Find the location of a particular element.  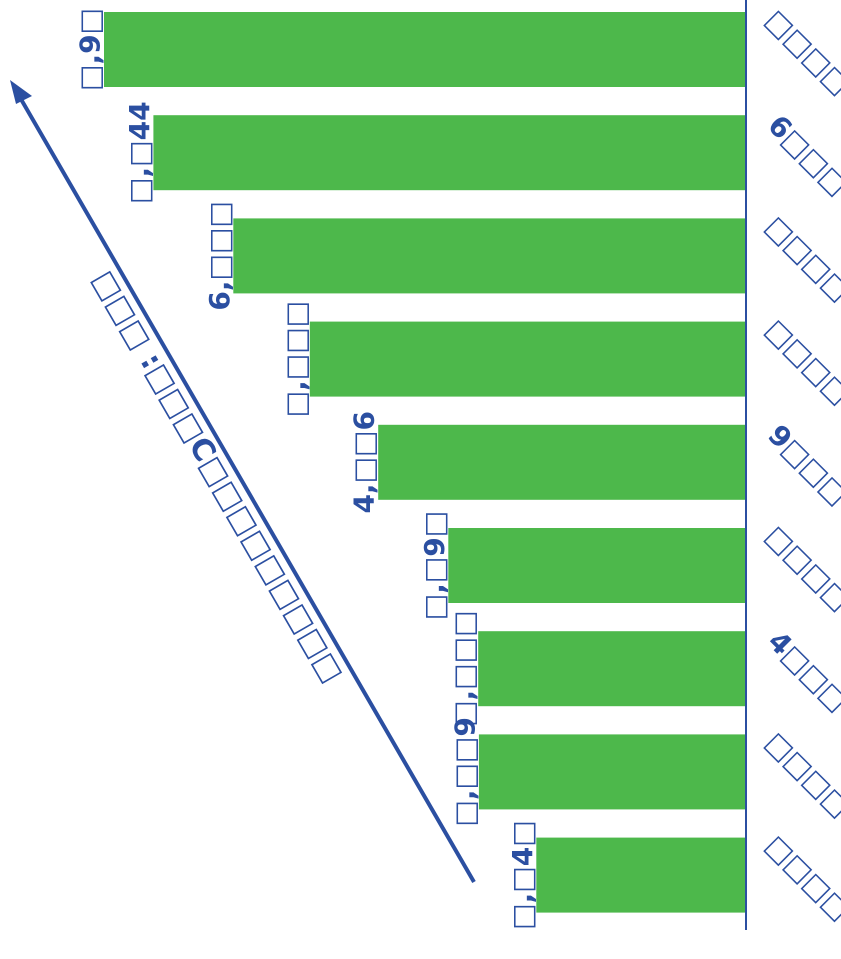

category-tick-label: 9□□□ is located at coordinates (801, 464).